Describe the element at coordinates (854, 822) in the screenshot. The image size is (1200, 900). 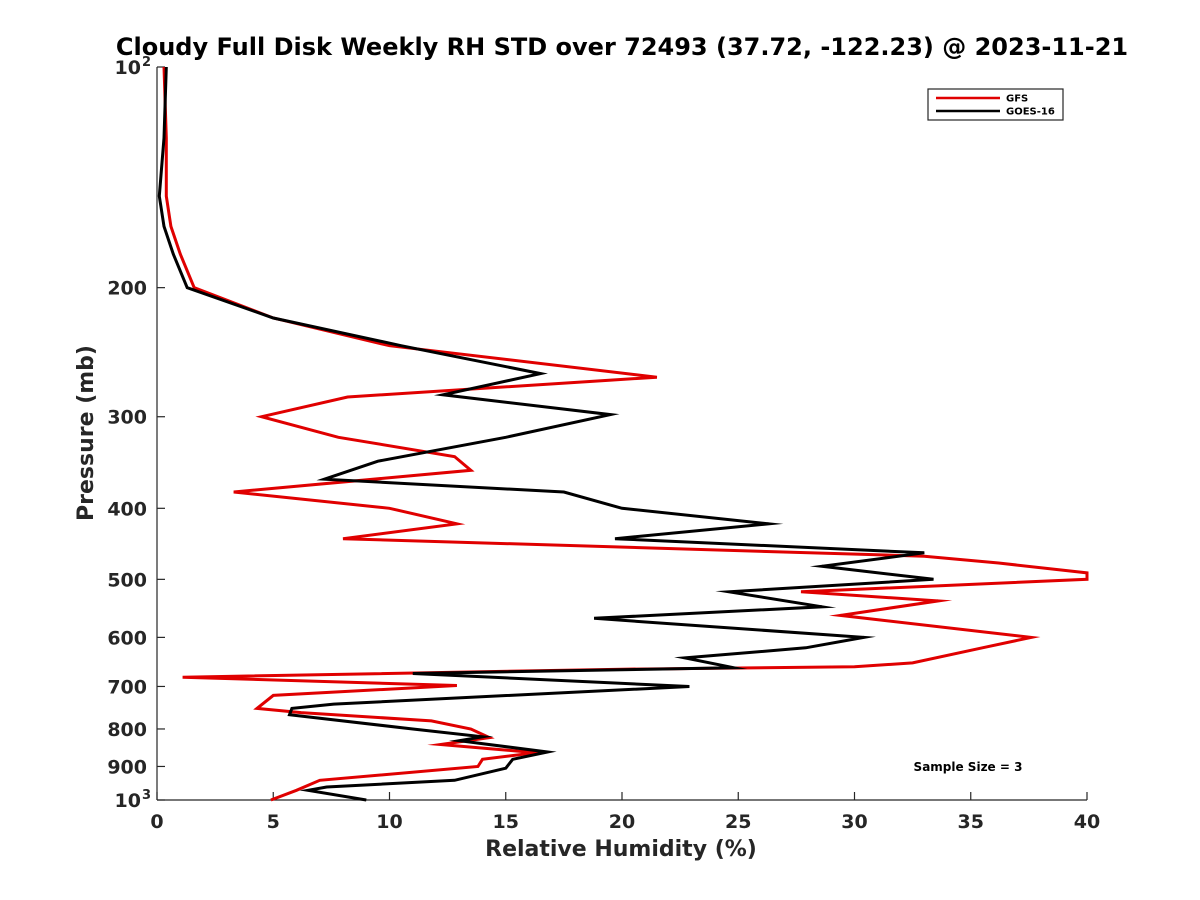
I see `x-tick-label: 30` at that location.